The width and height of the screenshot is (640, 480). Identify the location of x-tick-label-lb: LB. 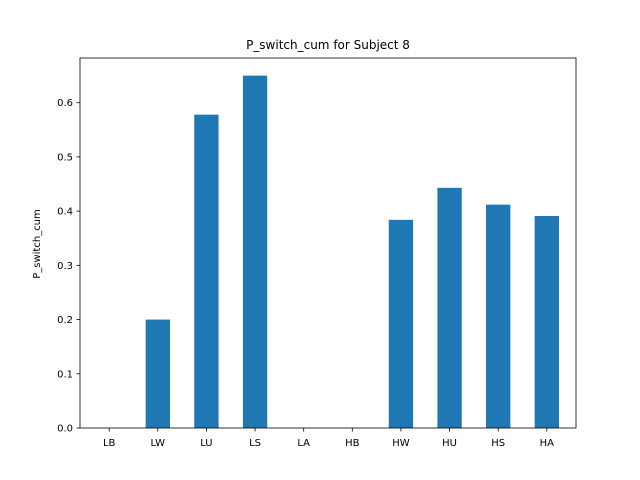
(109, 443).